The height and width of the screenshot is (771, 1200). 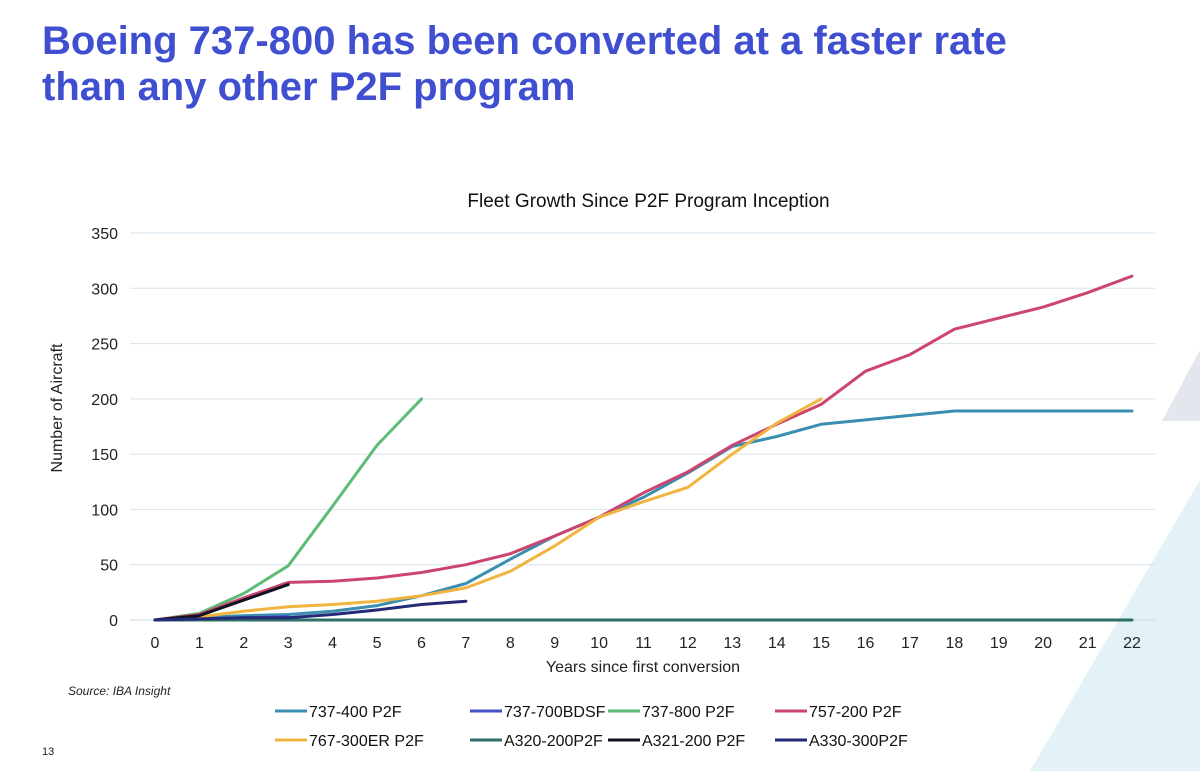 What do you see at coordinates (1181, 385) in the screenshot?
I see `deco-gray-triangle` at bounding box center [1181, 385].